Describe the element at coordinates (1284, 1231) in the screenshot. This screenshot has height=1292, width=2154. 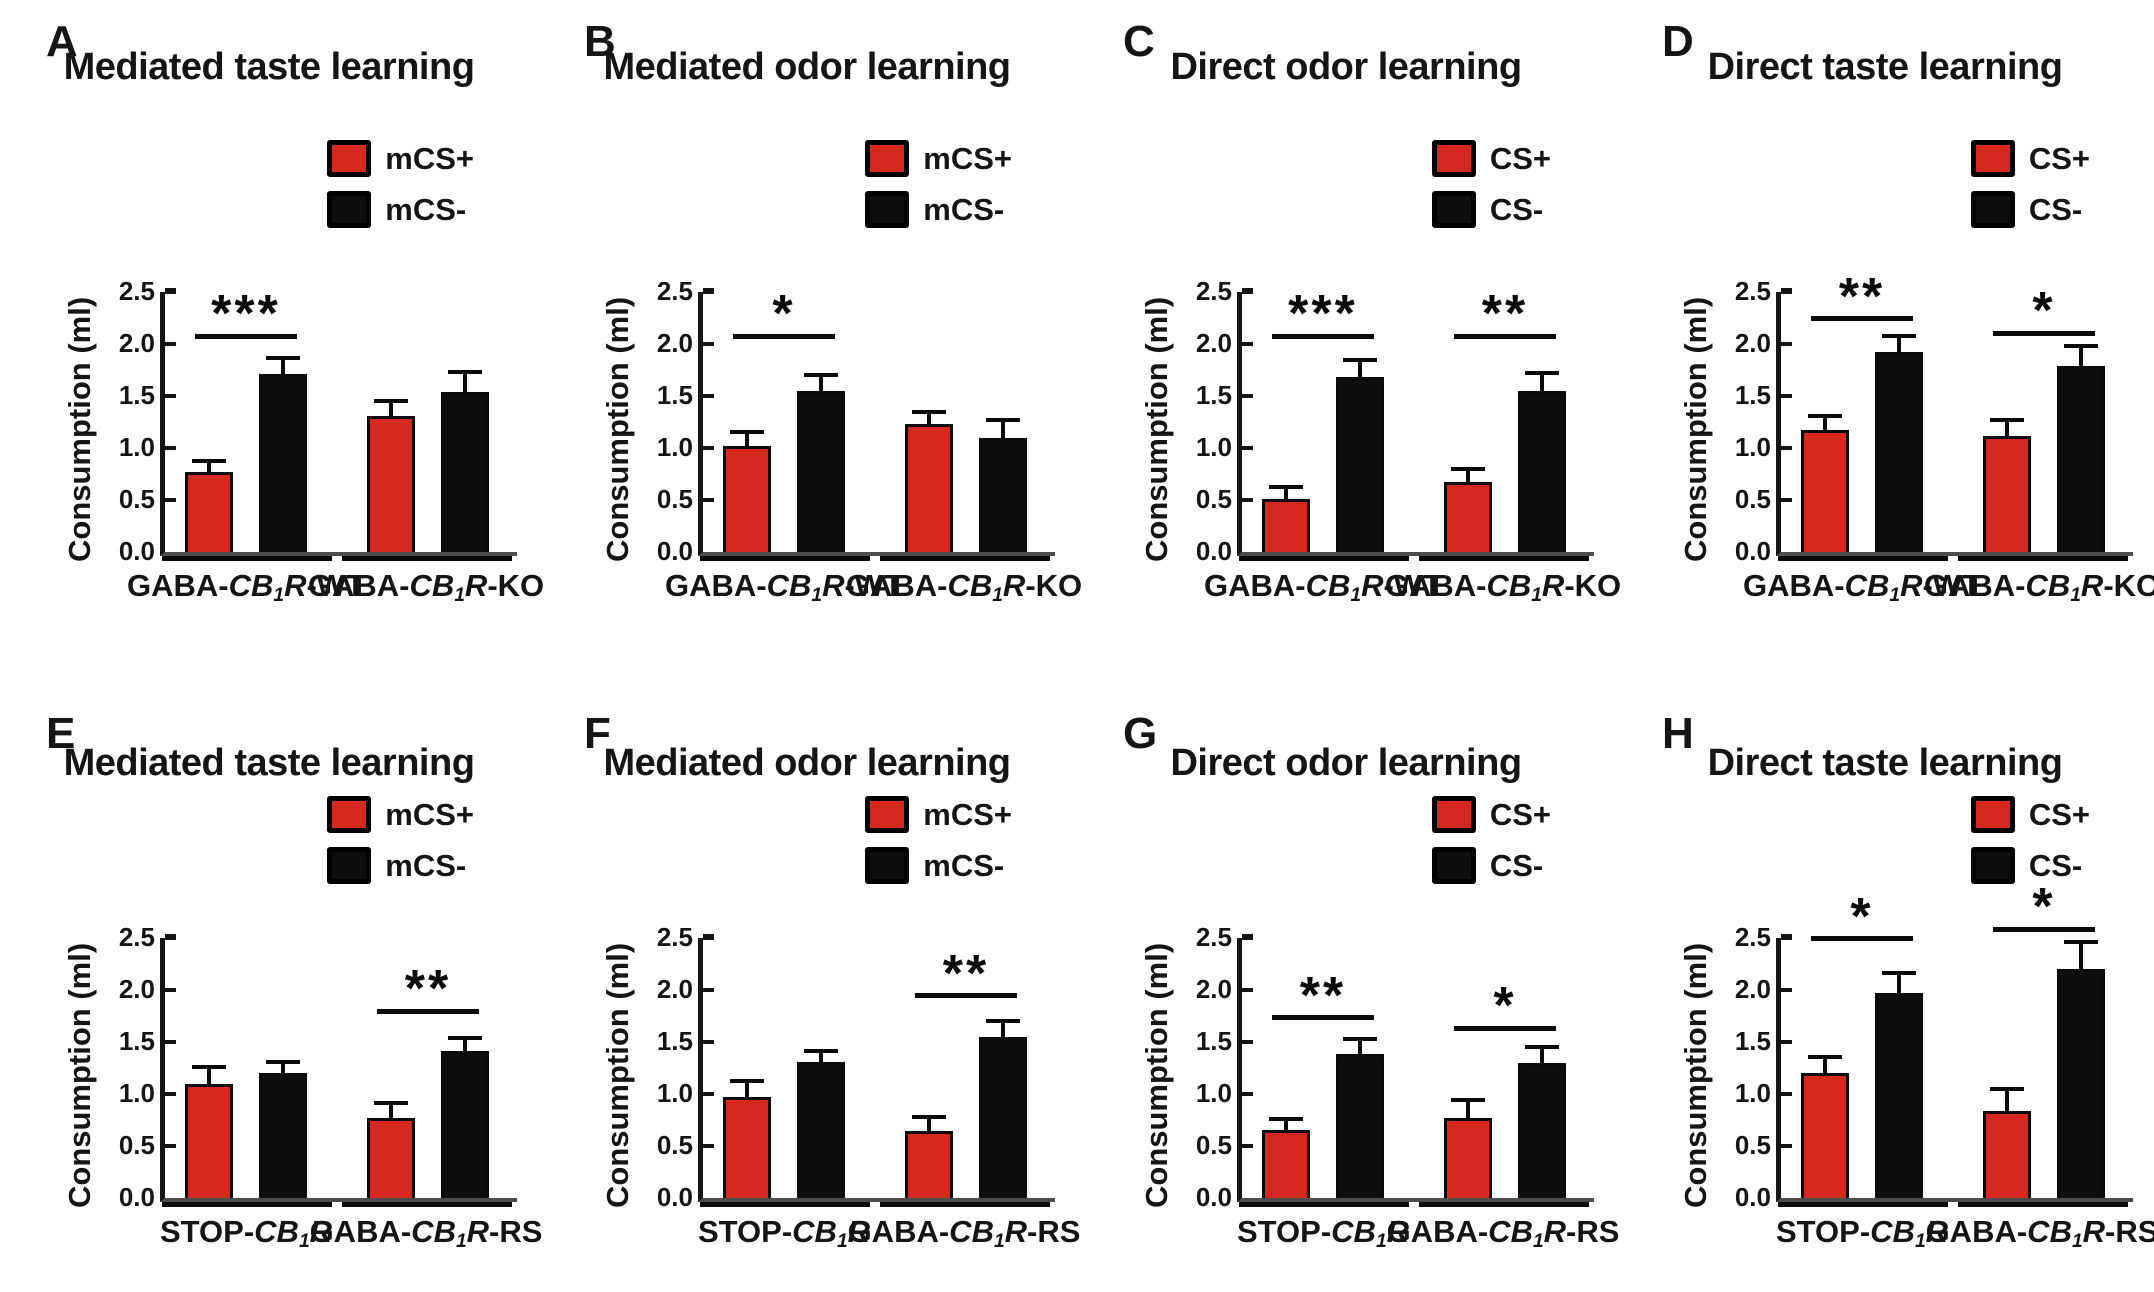
I see `group-label-prefix: STOP-` at that location.